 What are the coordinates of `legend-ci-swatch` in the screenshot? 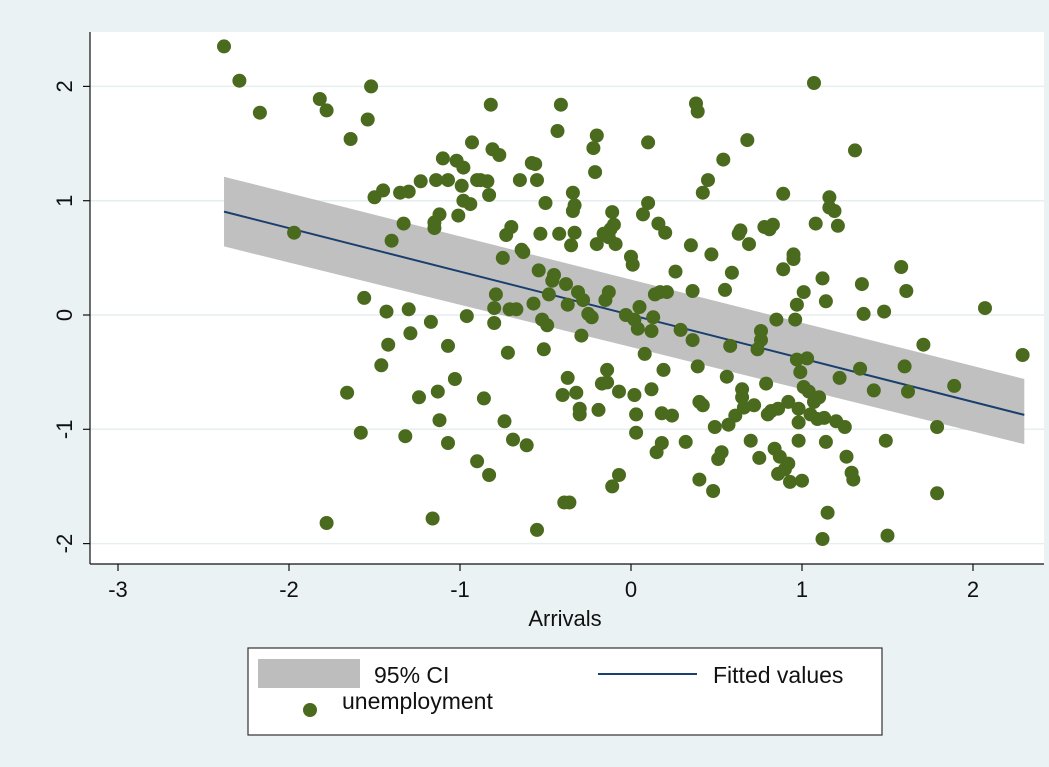 It's located at (309, 673).